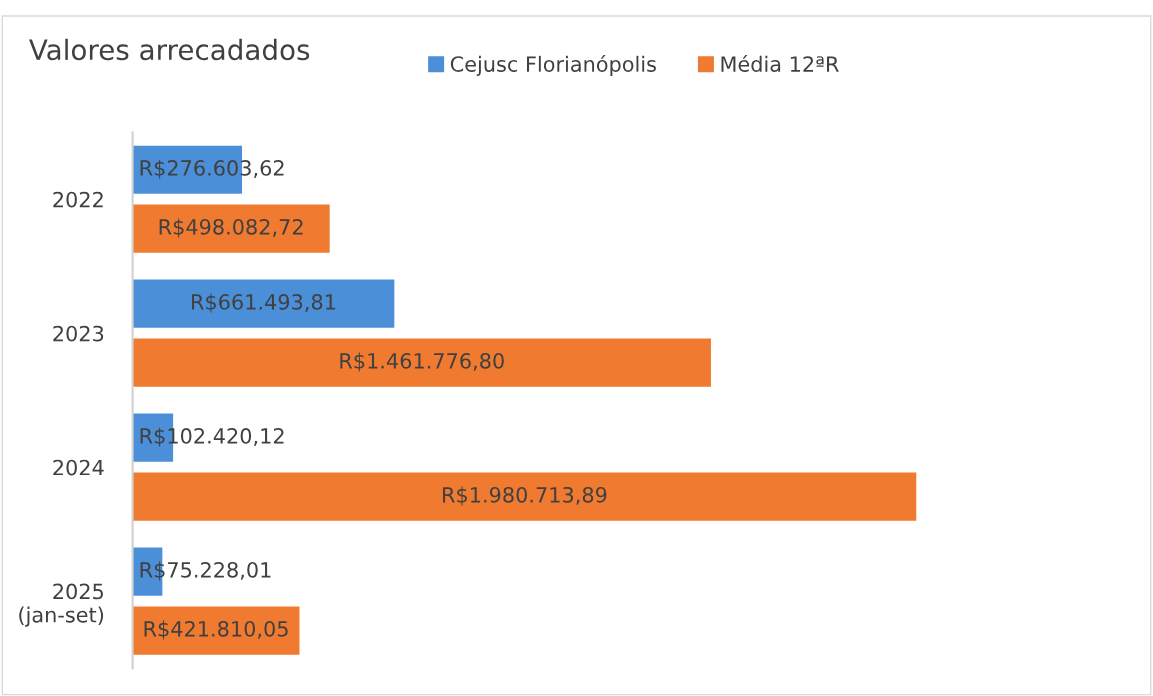  What do you see at coordinates (78, 199) in the screenshot?
I see `y-tick-label: 2022` at bounding box center [78, 199].